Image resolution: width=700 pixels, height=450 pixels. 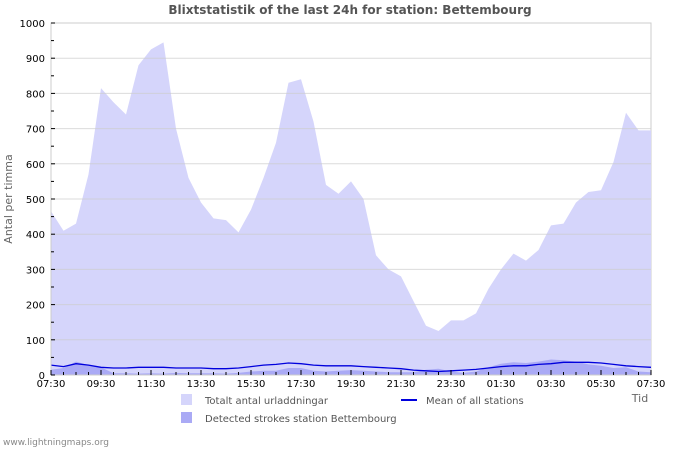 What do you see at coordinates (35, 165) in the screenshot?
I see `svg-text: 600` at bounding box center [35, 165].